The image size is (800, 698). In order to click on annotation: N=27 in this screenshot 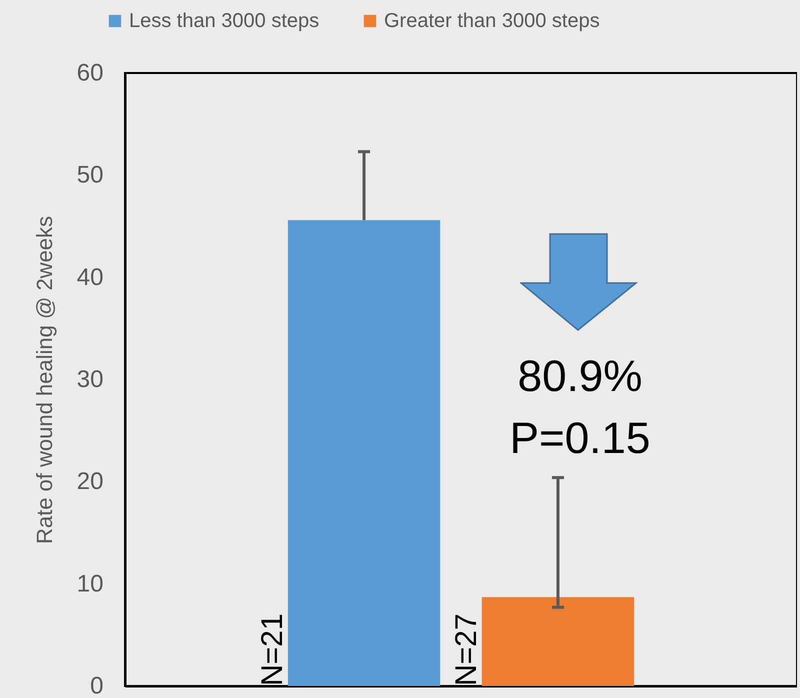, I will do `click(466, 649)`.